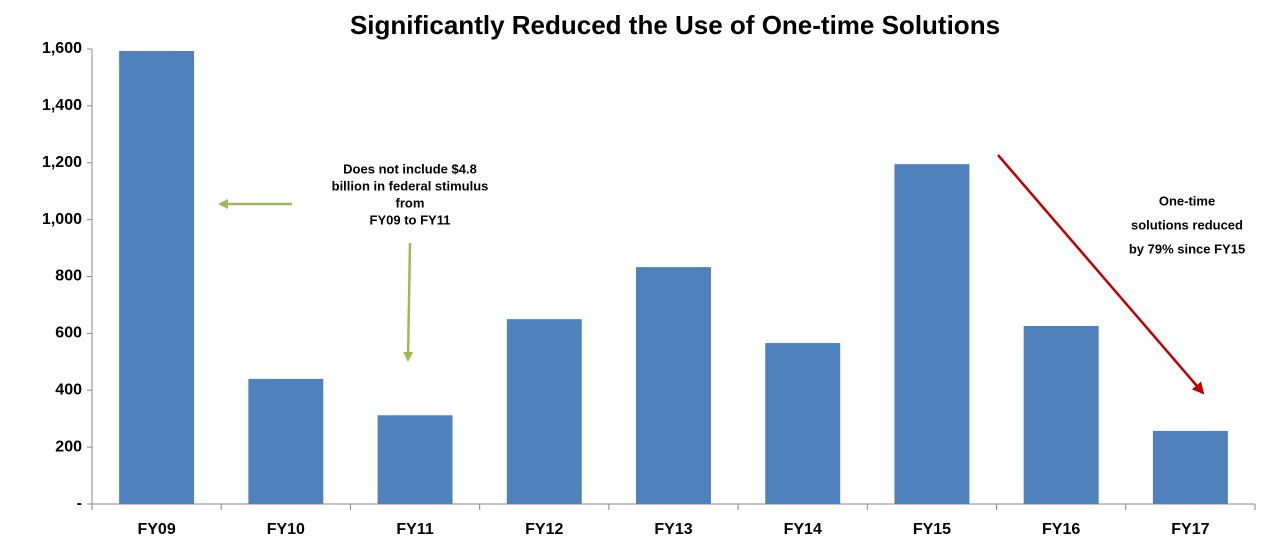  What do you see at coordinates (410, 219) in the screenshot?
I see `annotation: FY09 to FY11` at bounding box center [410, 219].